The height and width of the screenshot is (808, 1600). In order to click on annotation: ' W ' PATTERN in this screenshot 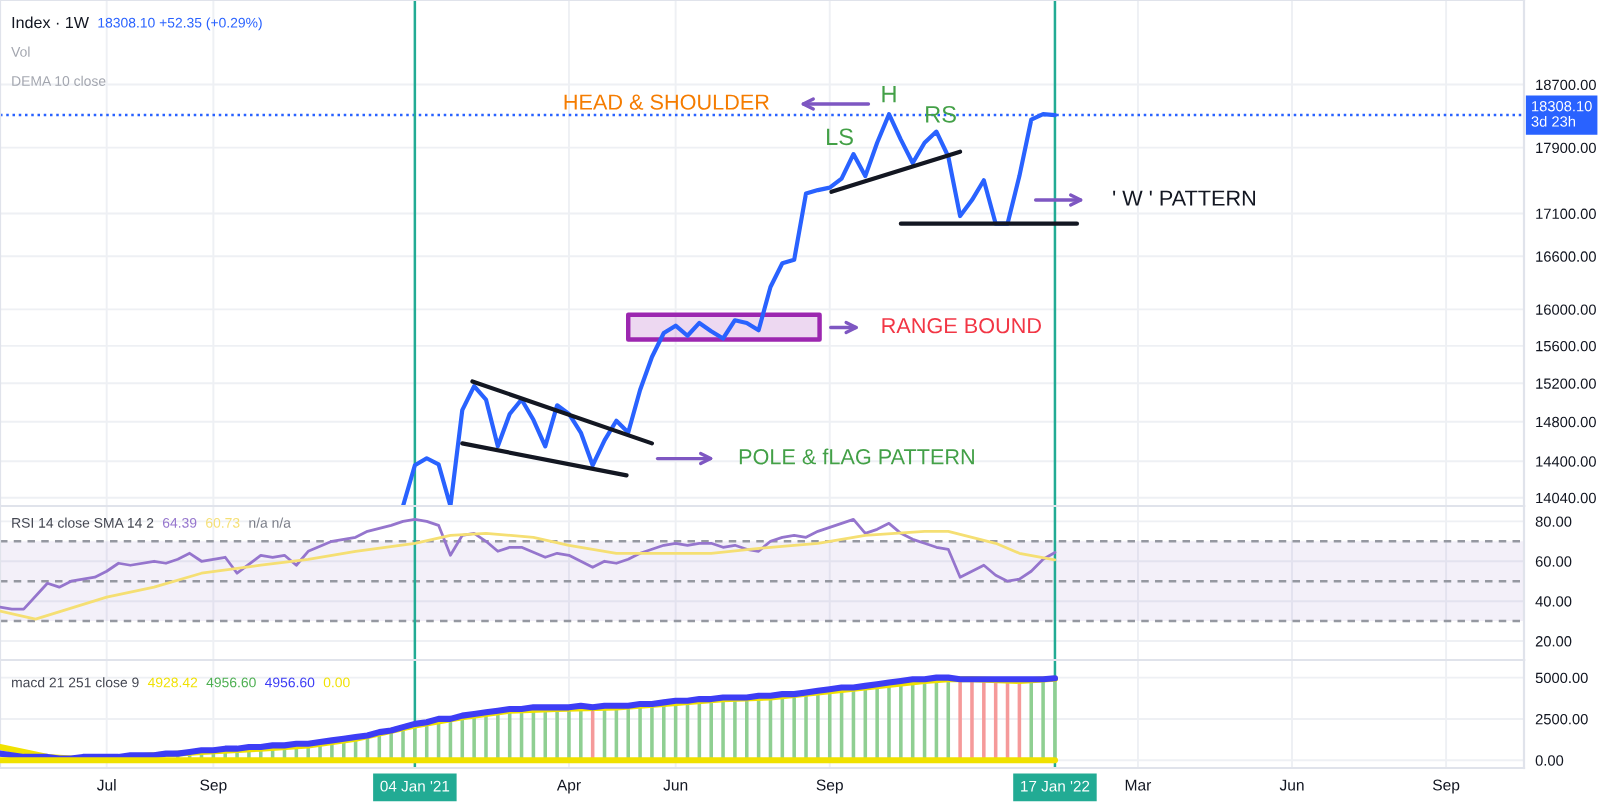, I will do `click(1184, 198)`.